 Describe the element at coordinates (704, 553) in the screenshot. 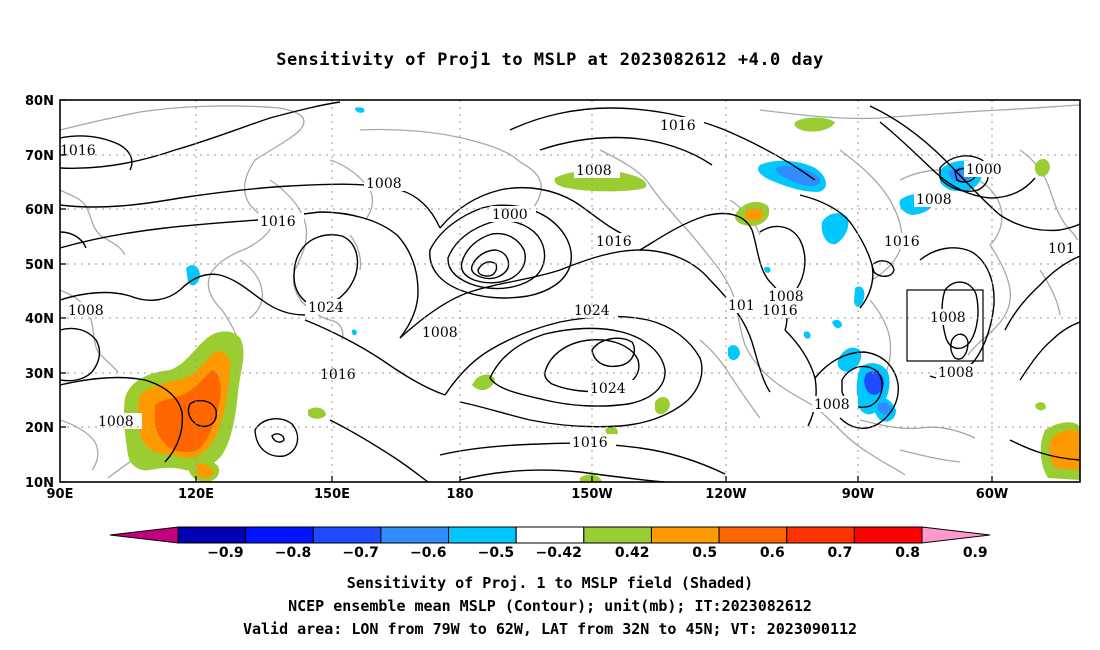

I see `colorbar-tick-label: 0.5` at that location.